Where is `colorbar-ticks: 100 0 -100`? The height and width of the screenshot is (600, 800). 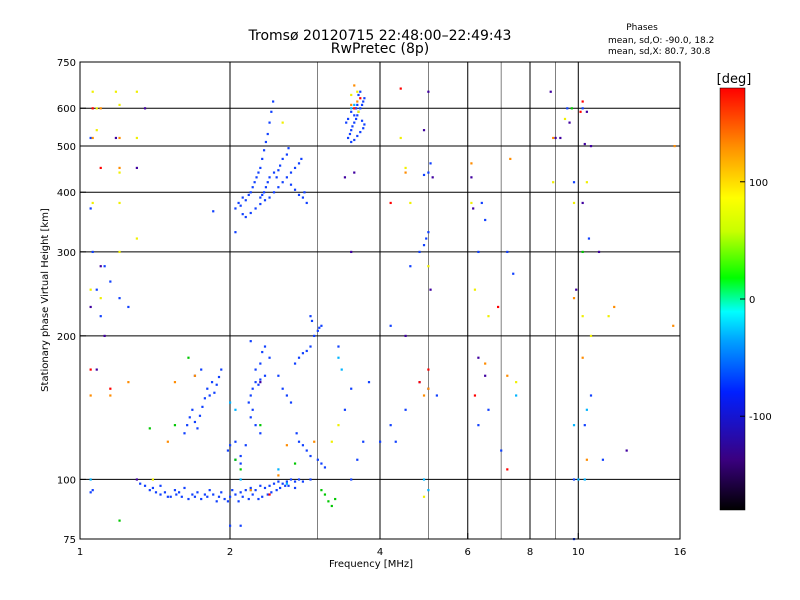 colorbar-ticks: 100 0 -100 is located at coordinates (756, 300).